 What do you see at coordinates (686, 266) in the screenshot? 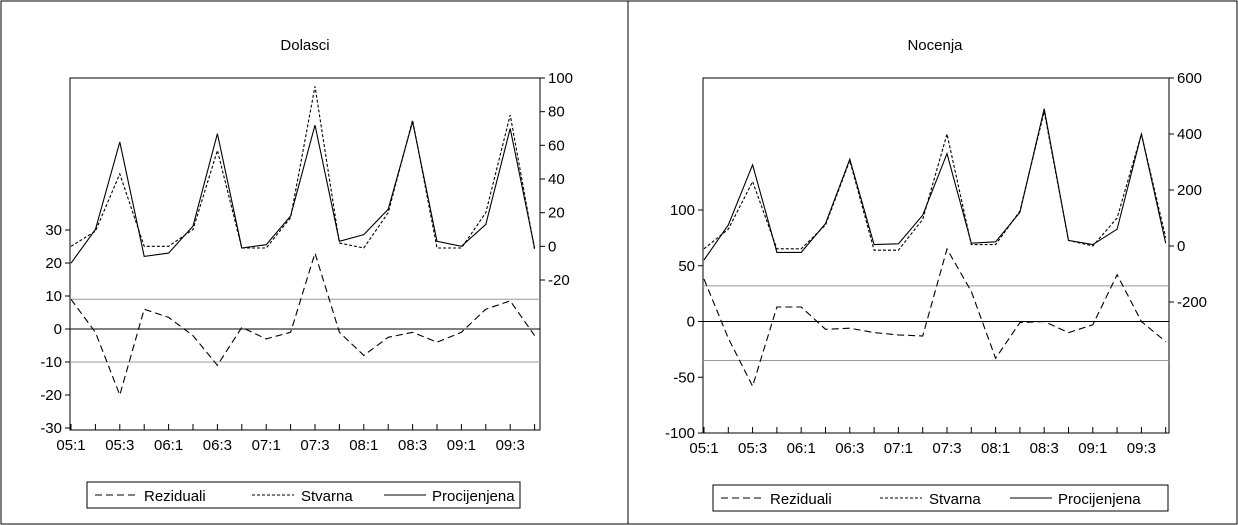
I see `left-tick-label: 50` at bounding box center [686, 266].